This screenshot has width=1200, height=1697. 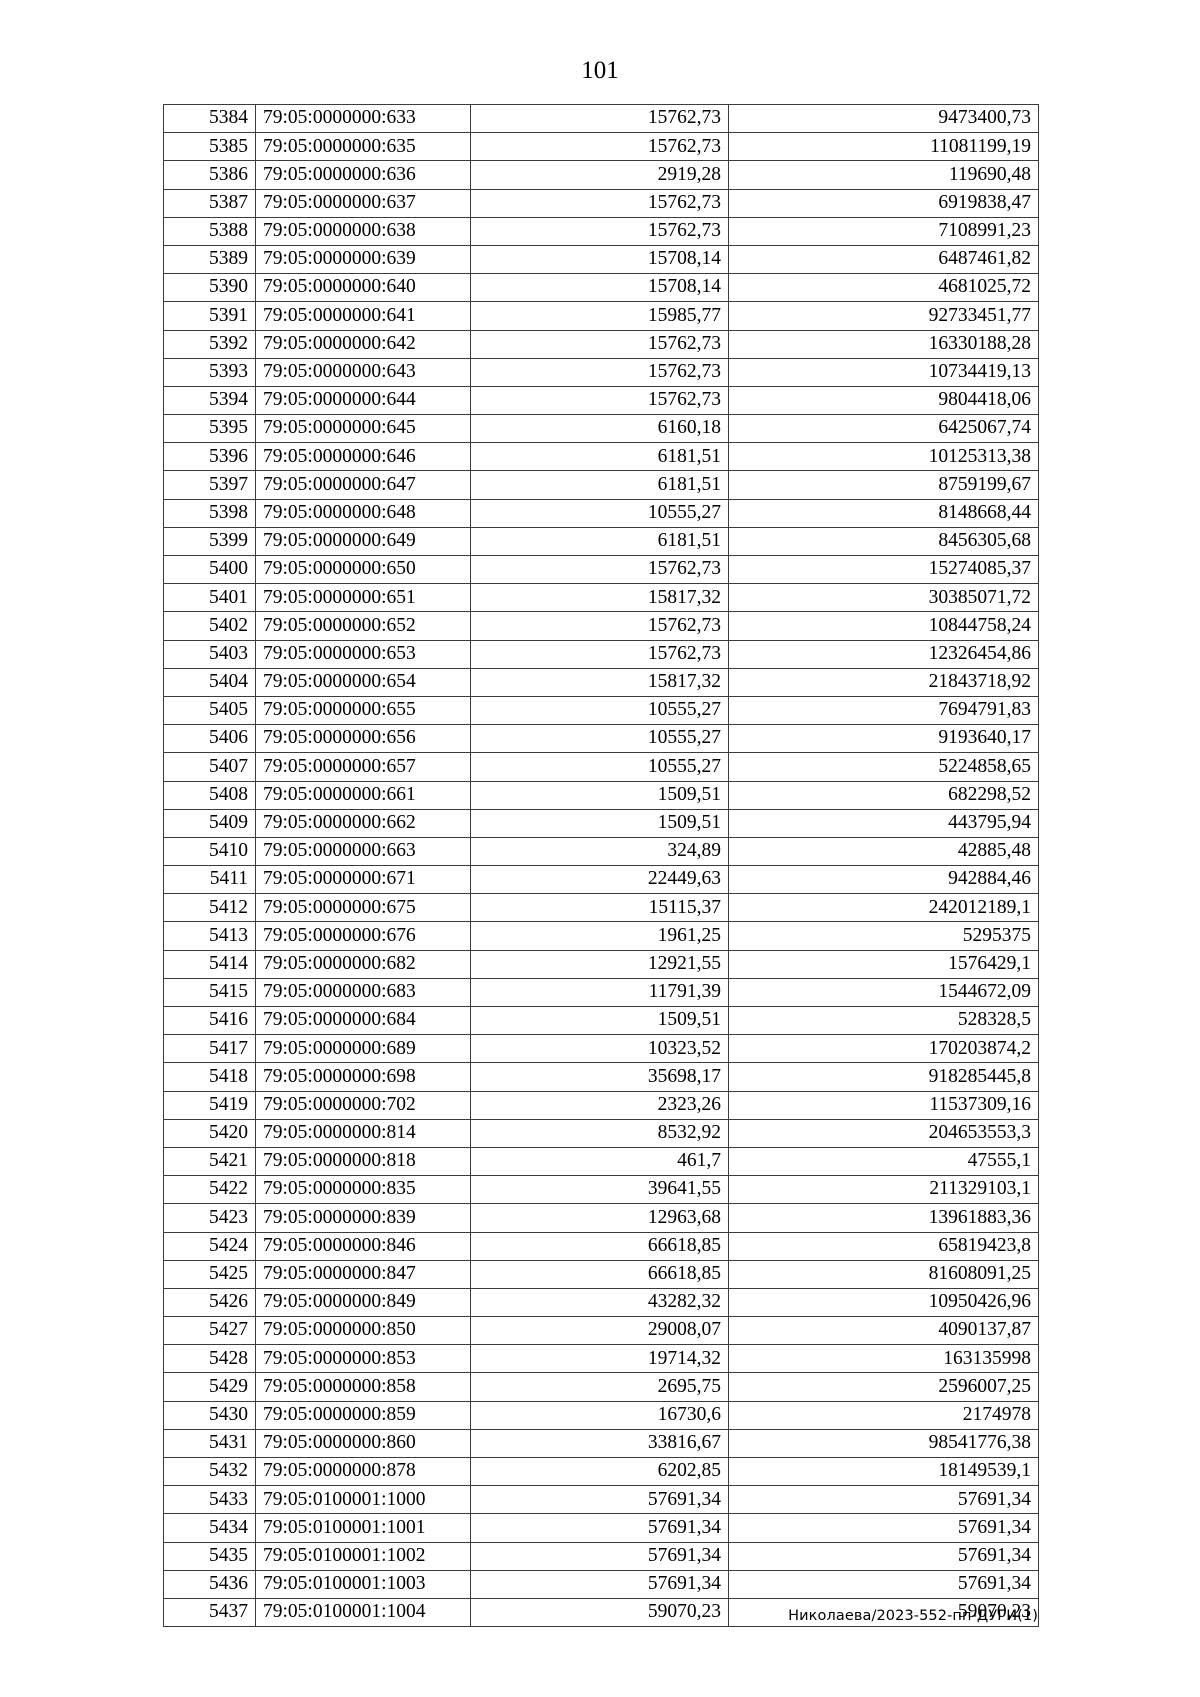 What do you see at coordinates (209, 795) in the screenshot?
I see `row-index-cell: 5408` at bounding box center [209, 795].